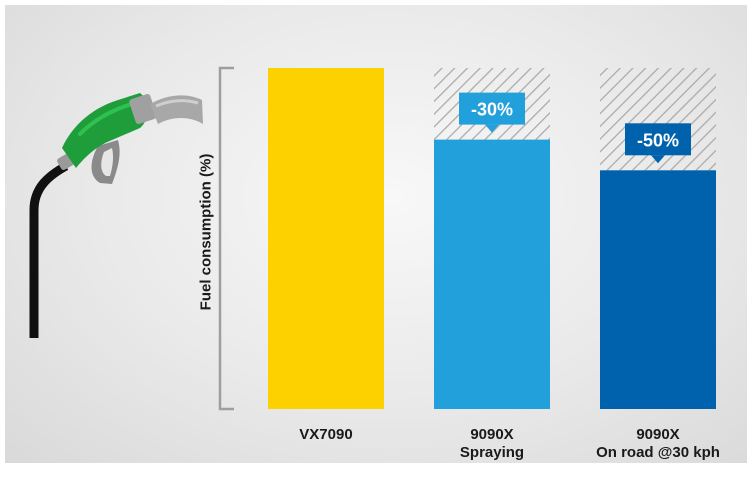 Image resolution: width=752 pixels, height=490 pixels. I want to click on y-axis-label: Fuel consumption (%), so click(206, 232).